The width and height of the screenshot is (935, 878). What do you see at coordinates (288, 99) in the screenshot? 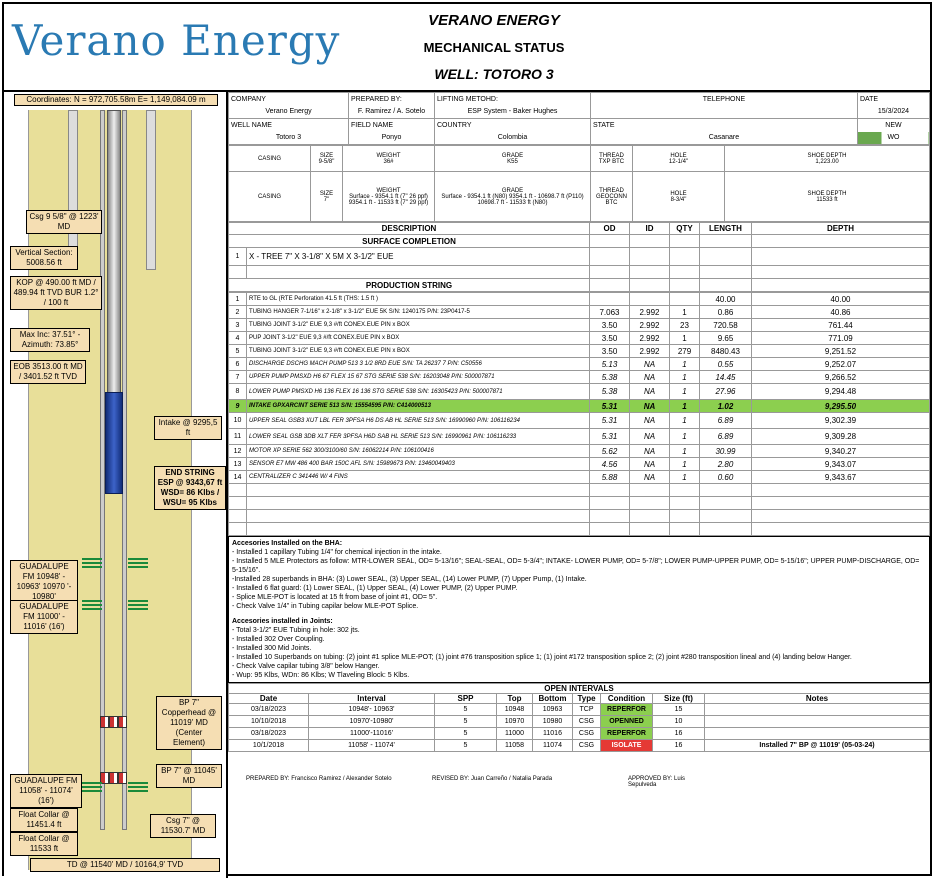
I see `company-label: COMPANY` at bounding box center [288, 99].